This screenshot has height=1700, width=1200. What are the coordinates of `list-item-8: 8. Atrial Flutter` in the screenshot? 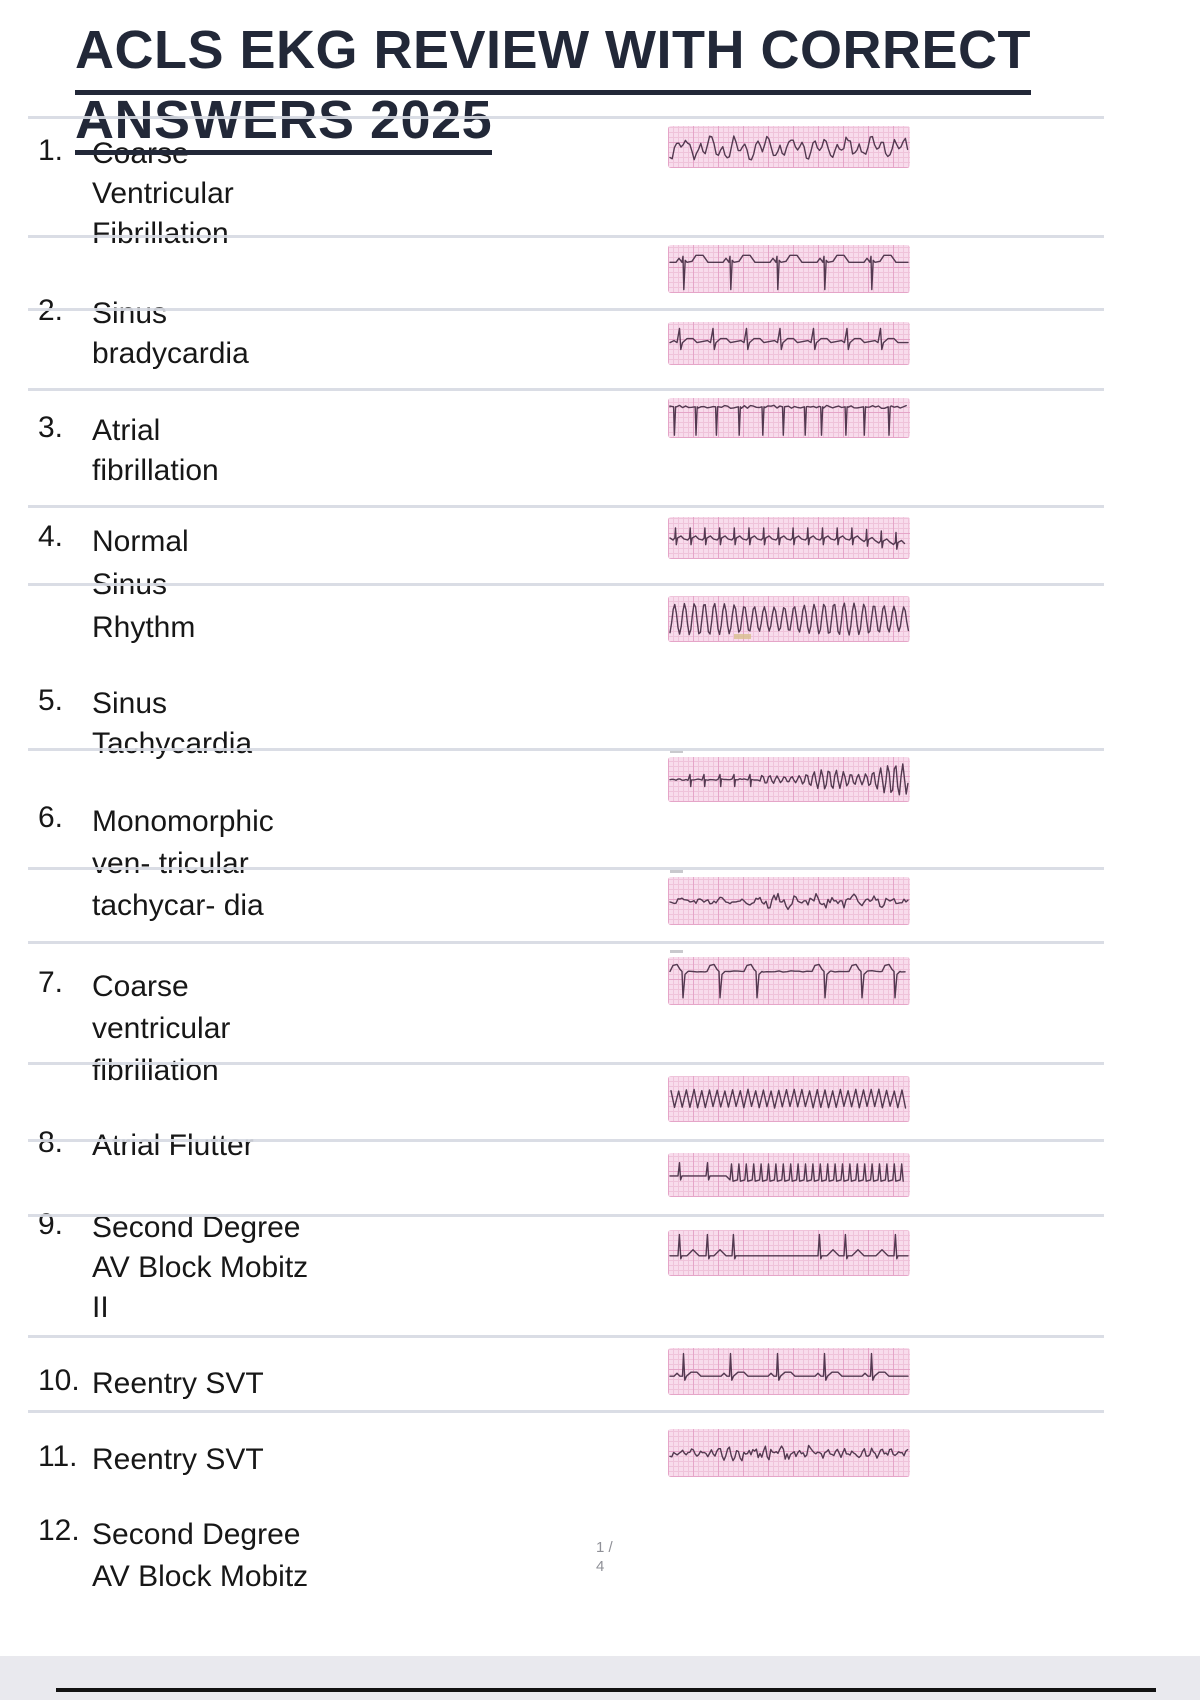 It's located at (146, 1146).